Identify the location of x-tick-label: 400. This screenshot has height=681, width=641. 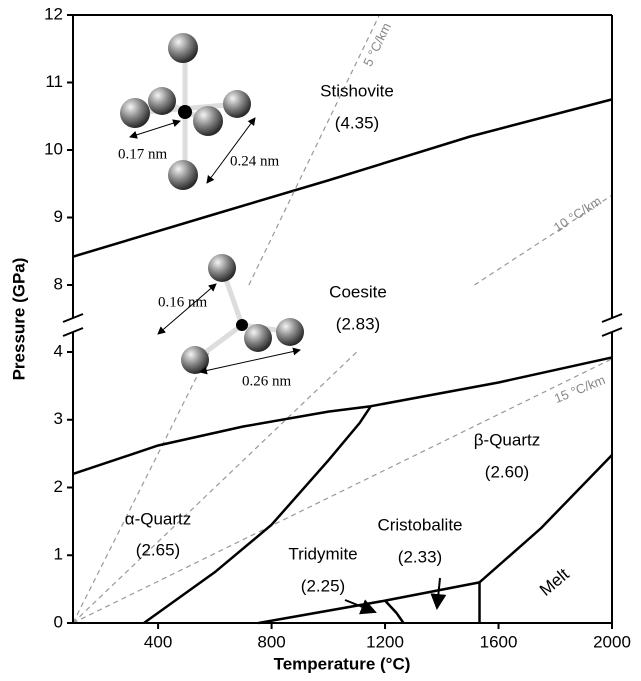
(158, 641).